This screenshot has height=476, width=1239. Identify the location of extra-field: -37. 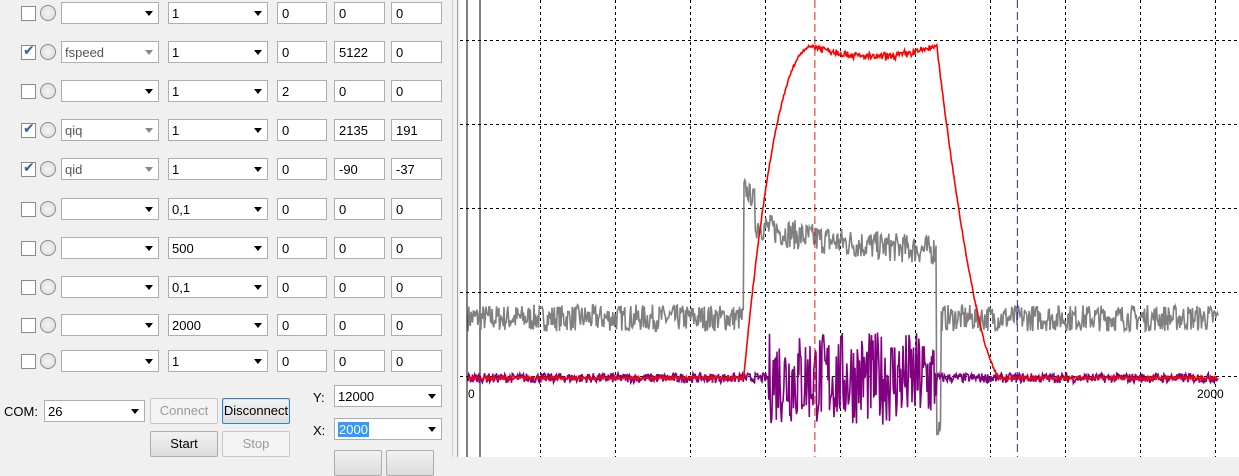
(416, 169).